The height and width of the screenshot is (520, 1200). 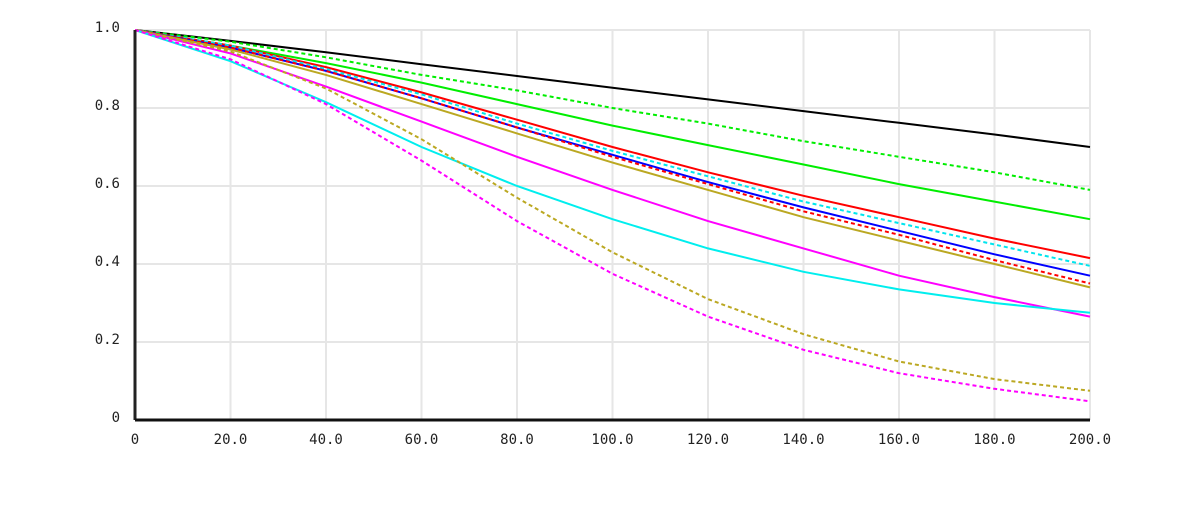 What do you see at coordinates (107, 106) in the screenshot?
I see `y-tick-label: 0.8` at bounding box center [107, 106].